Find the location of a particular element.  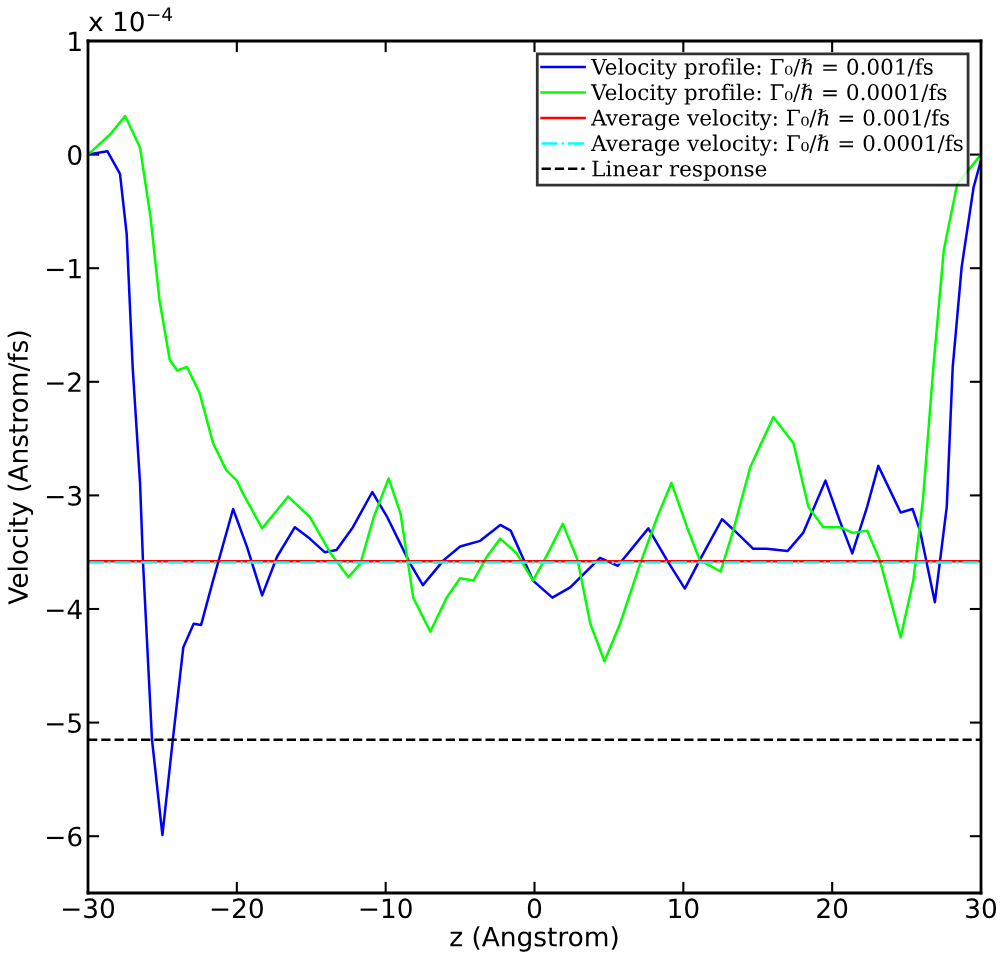

x-axis-title: z (Angstrom) is located at coordinates (534, 939).